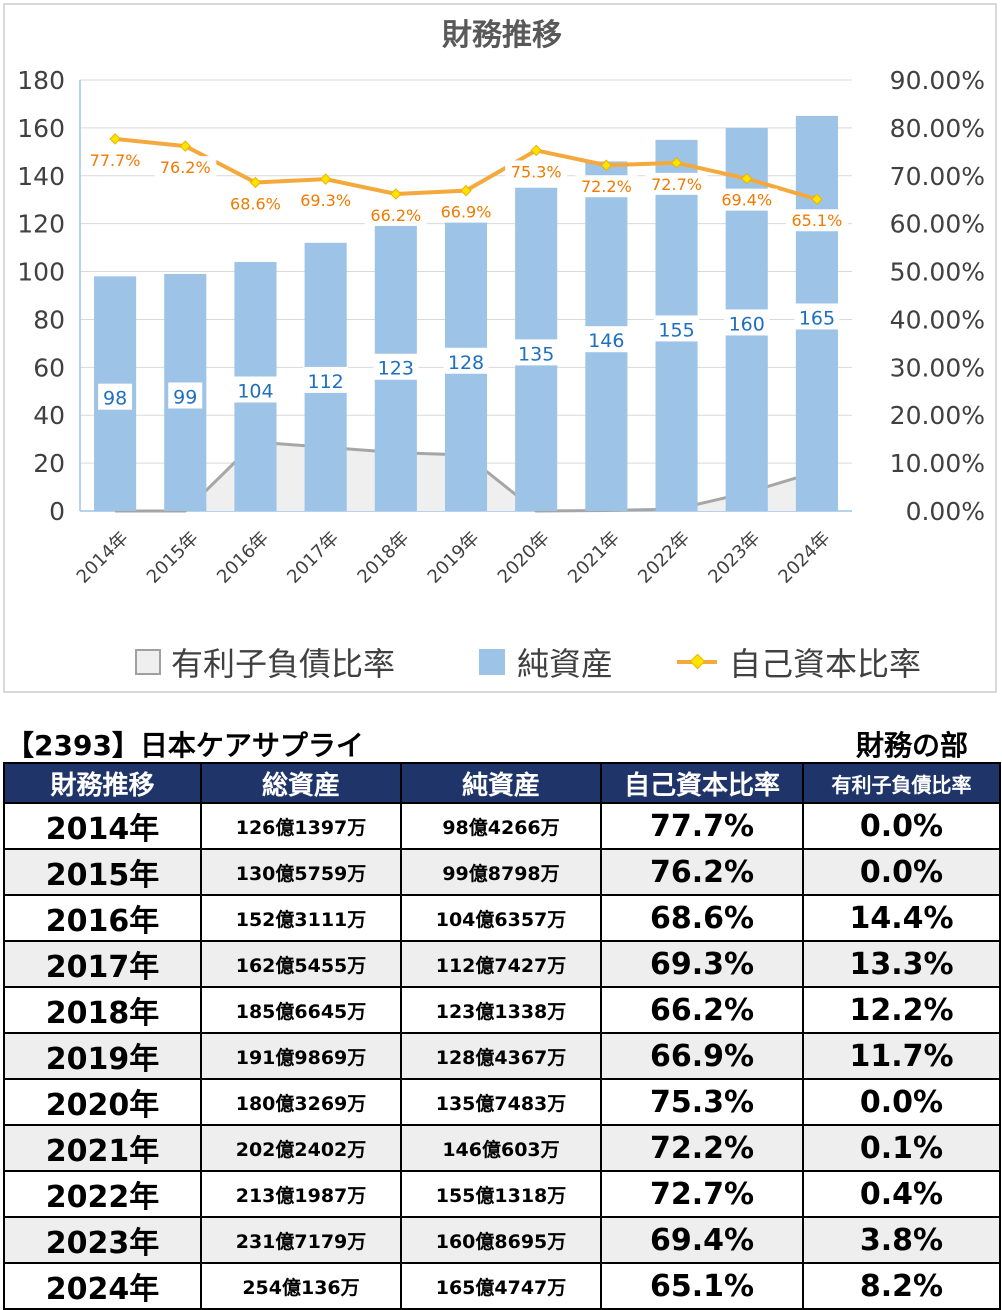  I want to click on cell-year: 2014年, so click(102, 826).